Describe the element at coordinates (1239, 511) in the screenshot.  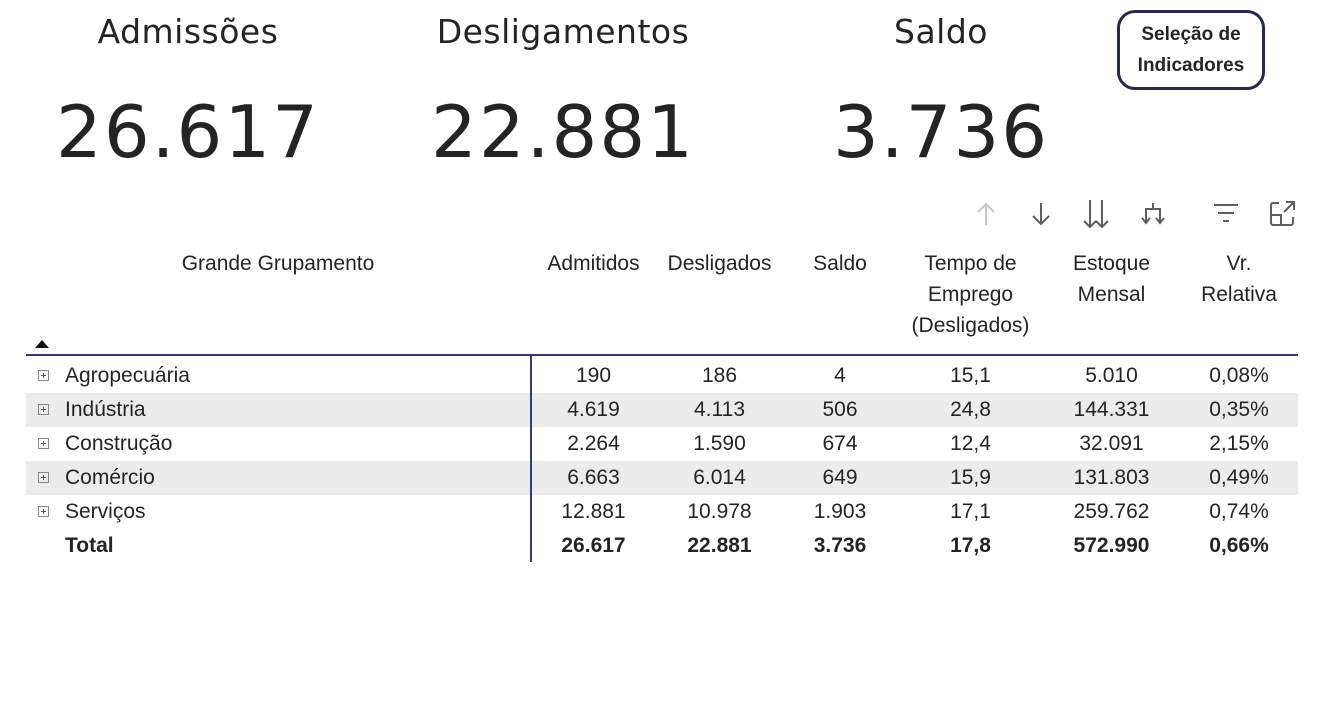
I see `table-cell: 0,74%` at that location.